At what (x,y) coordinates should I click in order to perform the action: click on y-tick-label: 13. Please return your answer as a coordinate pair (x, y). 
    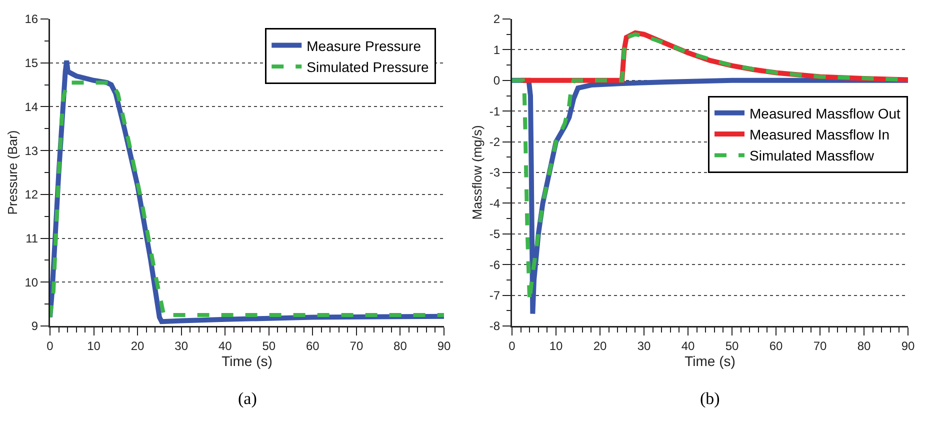
    Looking at the image, I should click on (31, 151).